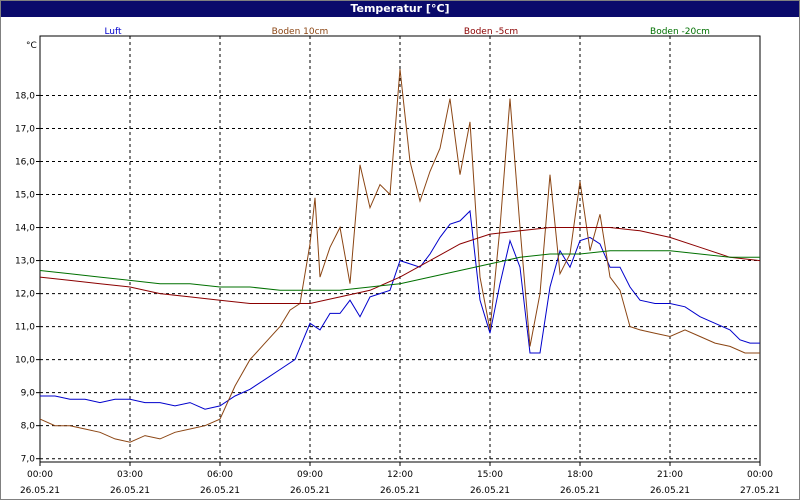 This screenshot has width=800, height=500. Describe the element at coordinates (310, 475) in the screenshot. I see `x-tick-label-time: 09:00` at that location.